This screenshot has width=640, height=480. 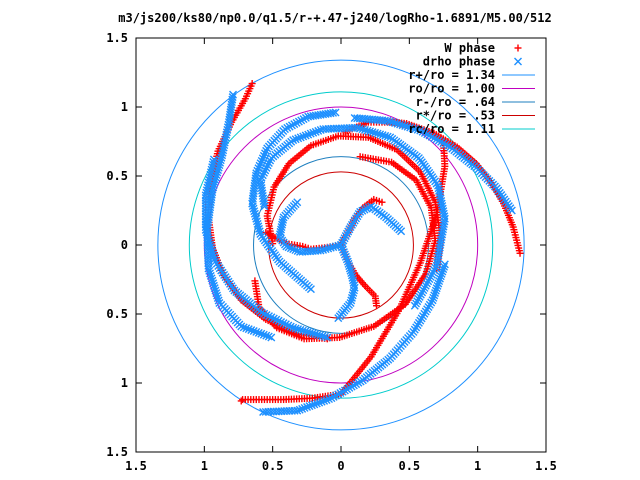 I want to click on legend-entry: r+/ro = 1.34, so click(x=471, y=75).